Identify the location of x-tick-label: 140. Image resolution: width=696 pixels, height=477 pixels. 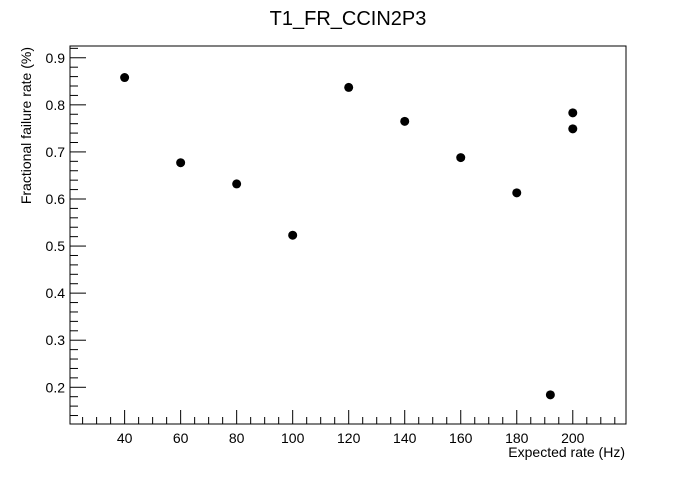
(405, 438).